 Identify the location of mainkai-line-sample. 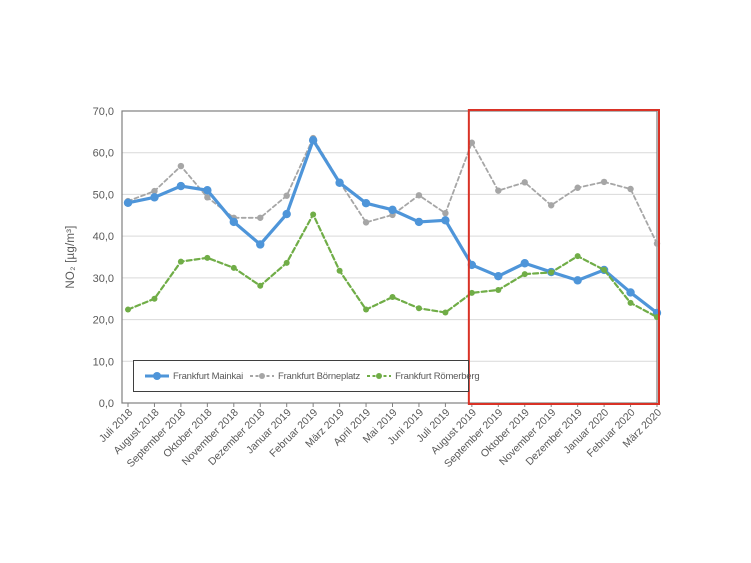
(157, 376).